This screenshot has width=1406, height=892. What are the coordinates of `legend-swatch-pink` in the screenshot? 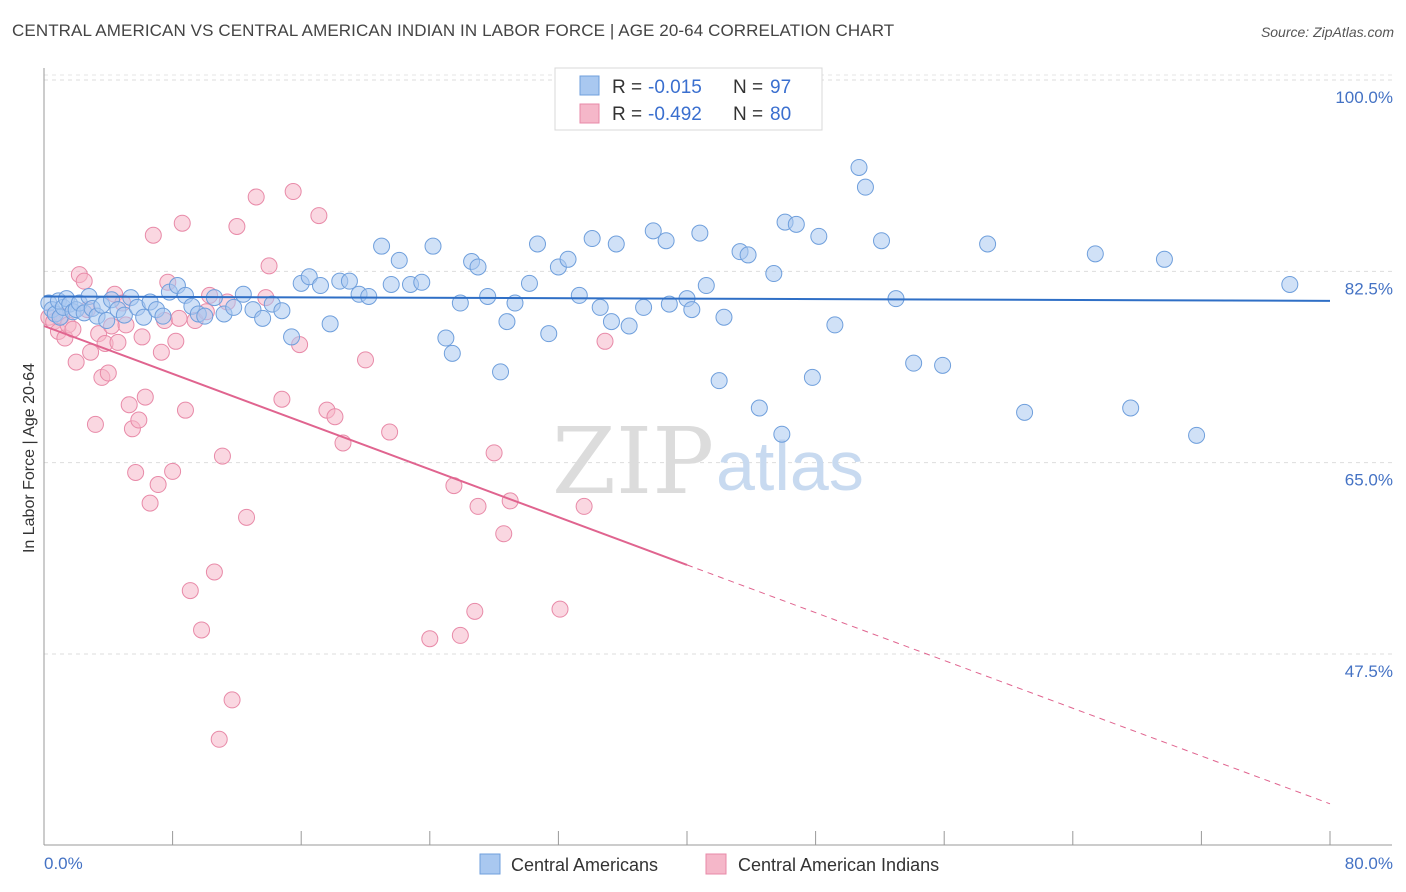 It's located at (589, 113).